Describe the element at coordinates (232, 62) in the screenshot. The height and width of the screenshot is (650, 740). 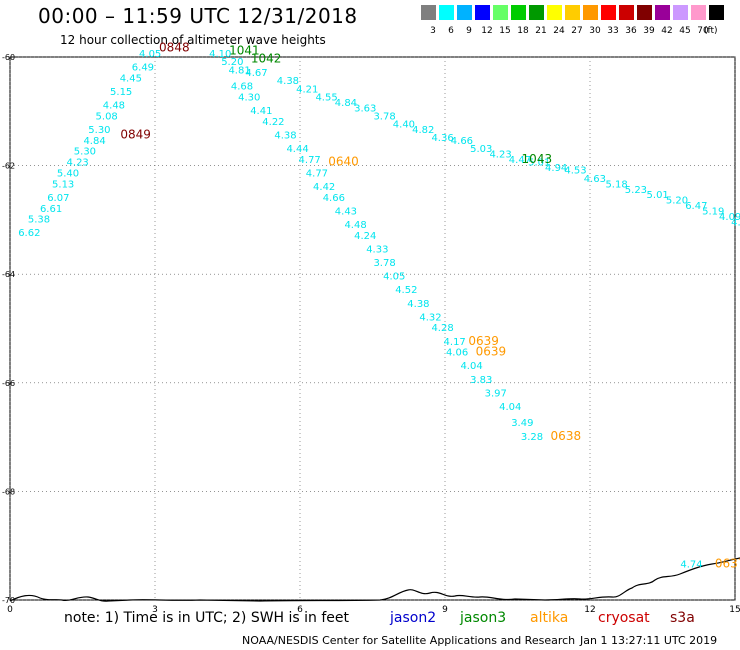
I see `wave-height-label: 5.20` at that location.